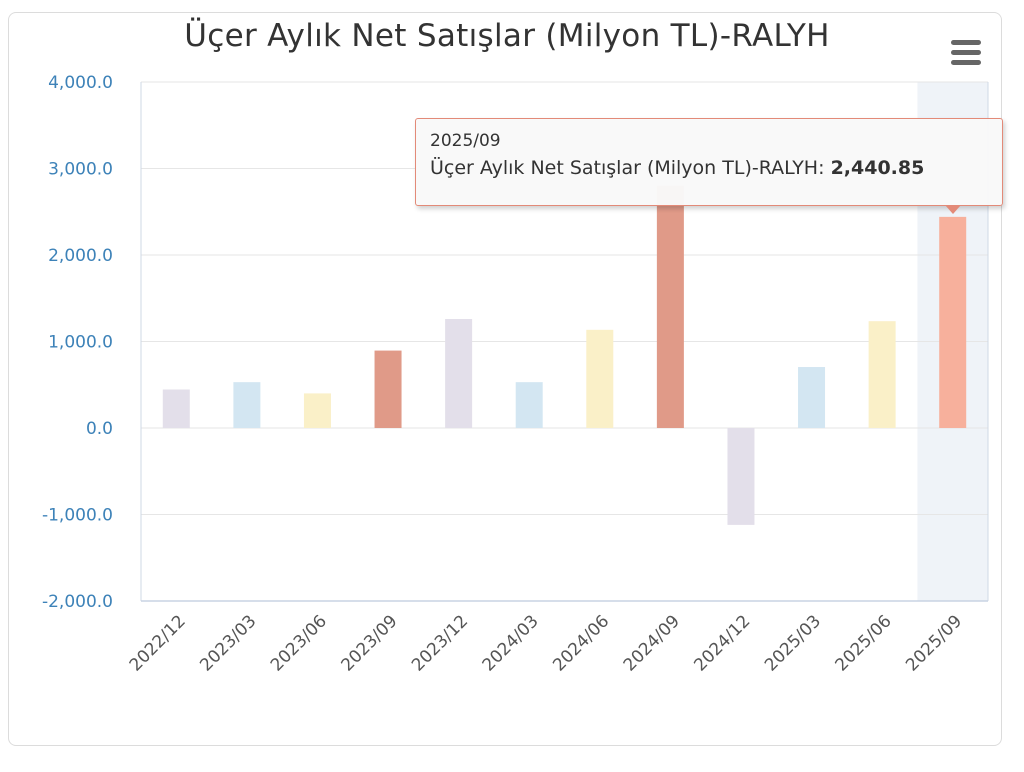 The image size is (1024, 772). Describe the element at coordinates (934, 643) in the screenshot. I see `x-tick-label: 2025/09` at that location.